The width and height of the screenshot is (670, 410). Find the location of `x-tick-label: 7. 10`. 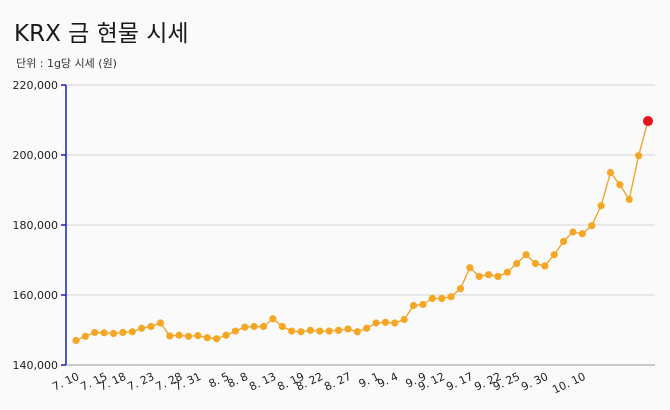

x-tick-label: 7. 10 is located at coordinates (65, 382).